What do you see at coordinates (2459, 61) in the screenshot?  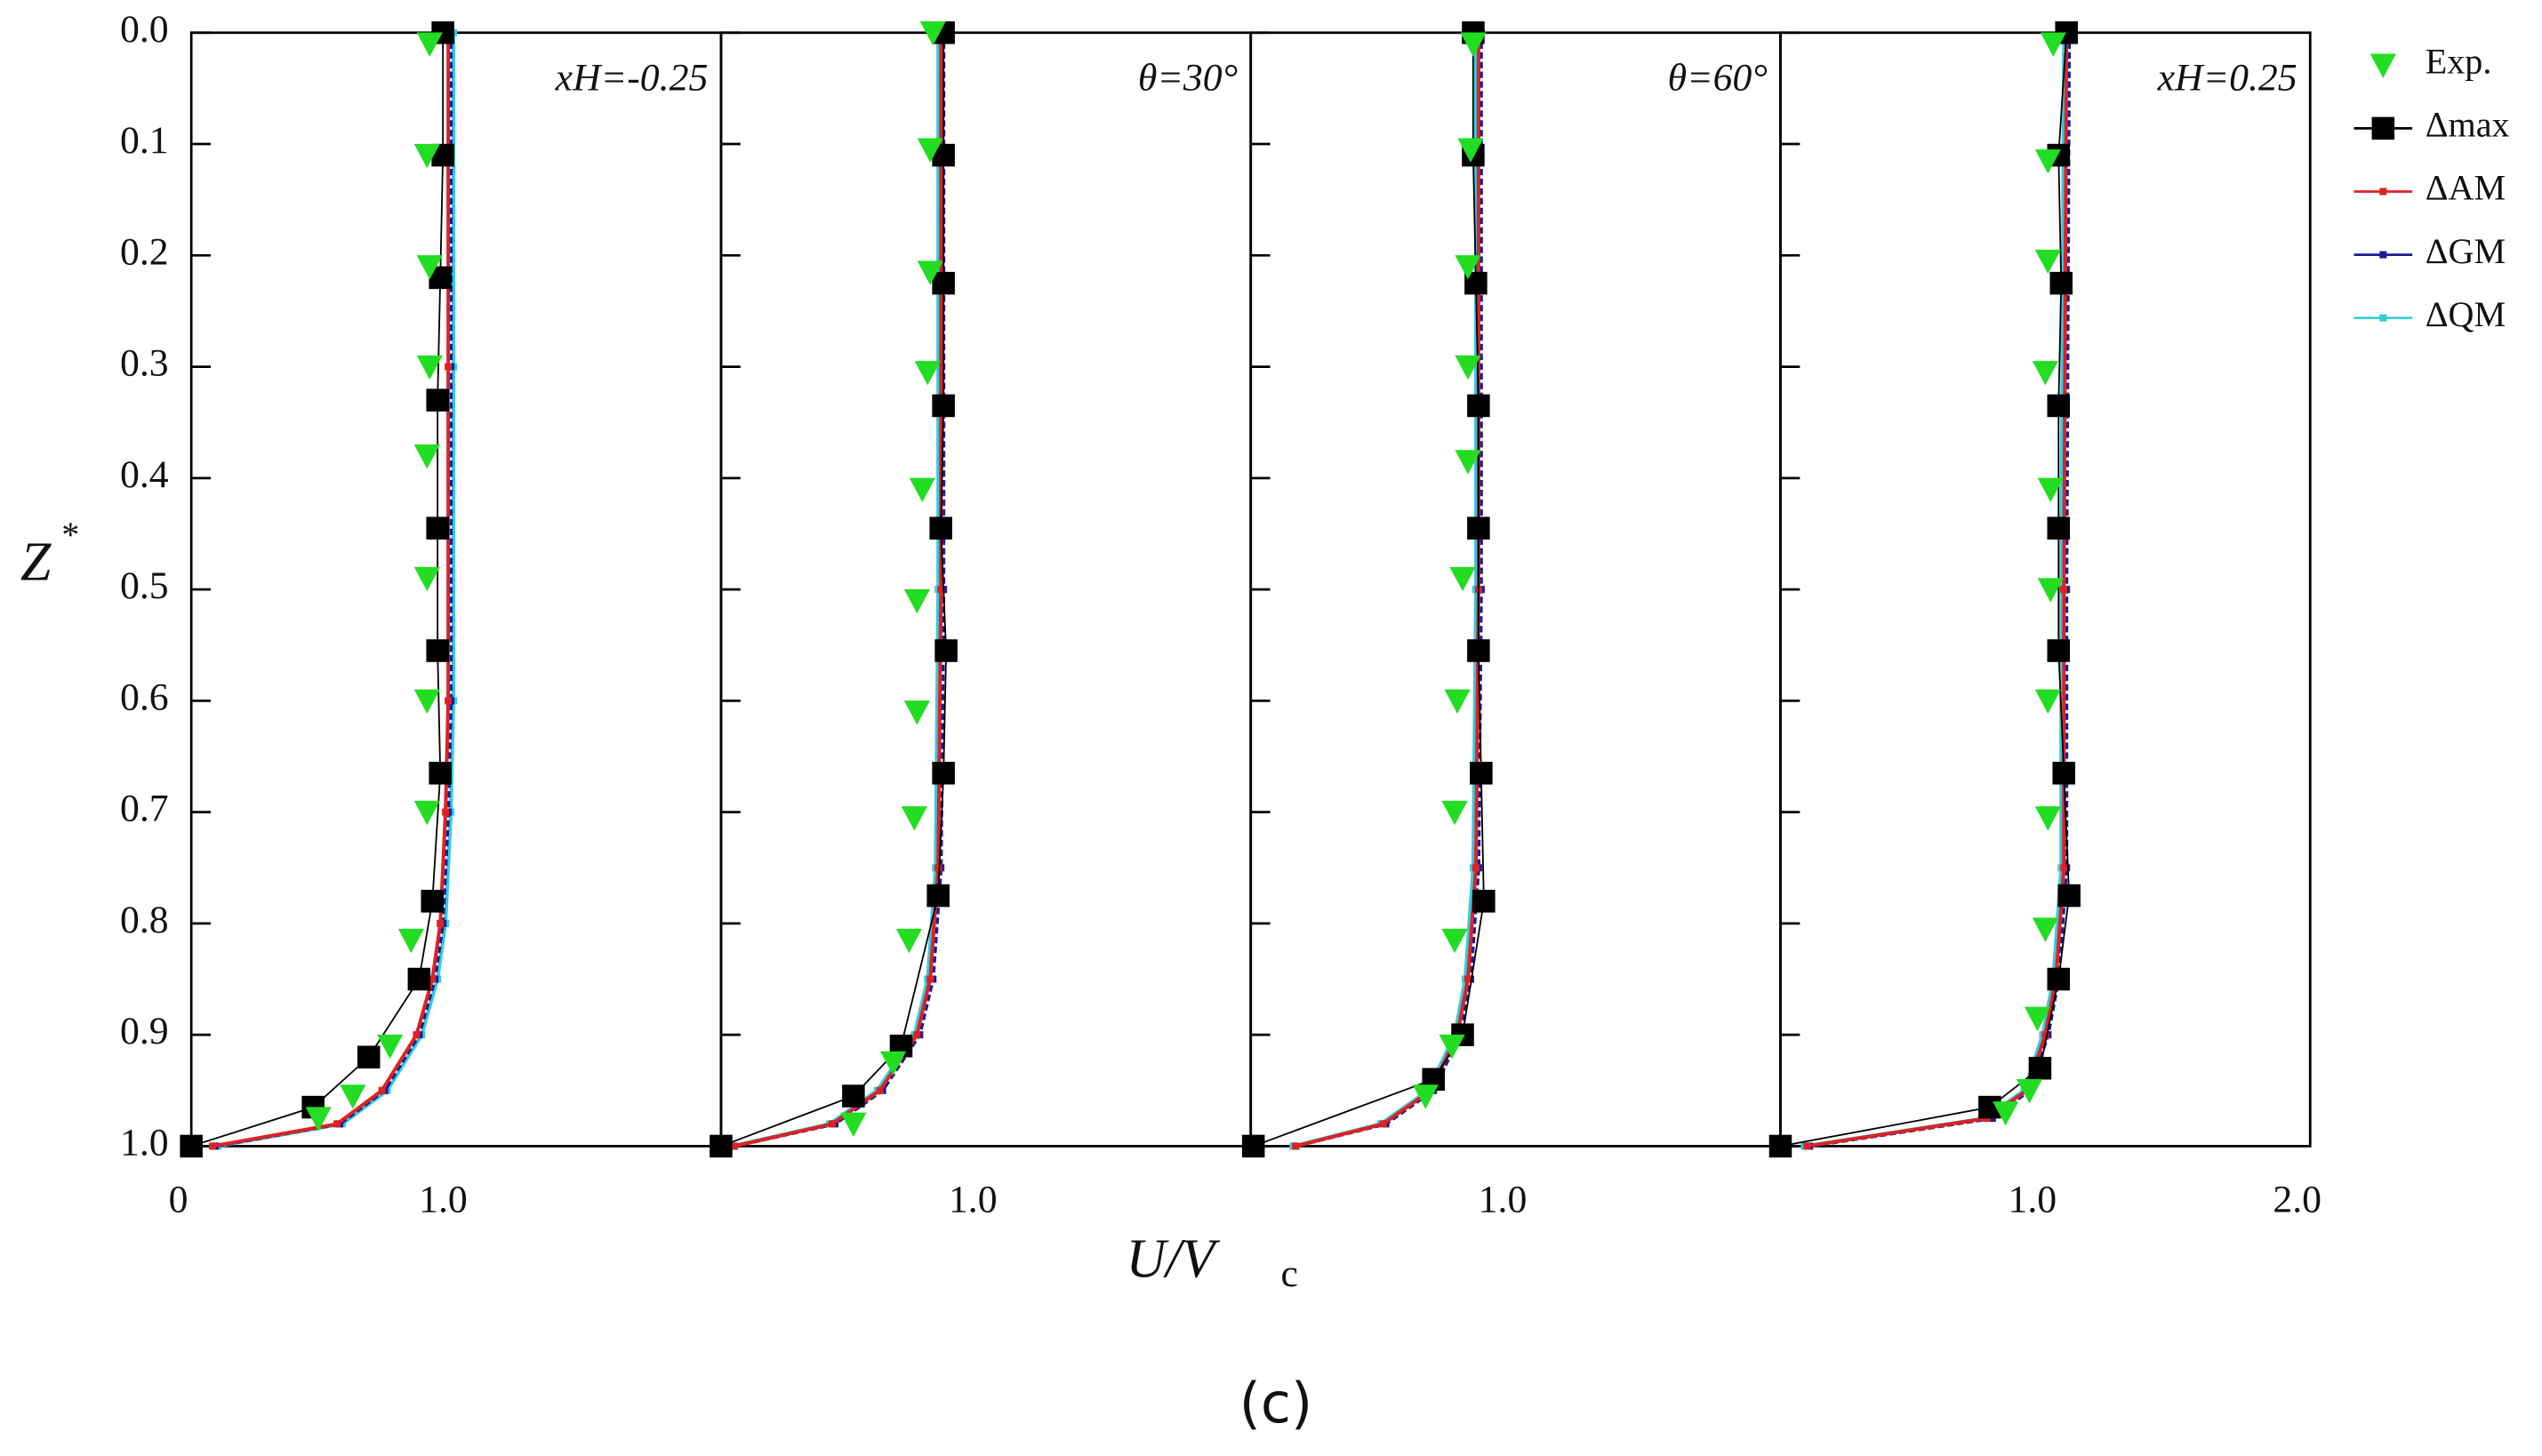 I see `legend-label: Exp.` at bounding box center [2459, 61].